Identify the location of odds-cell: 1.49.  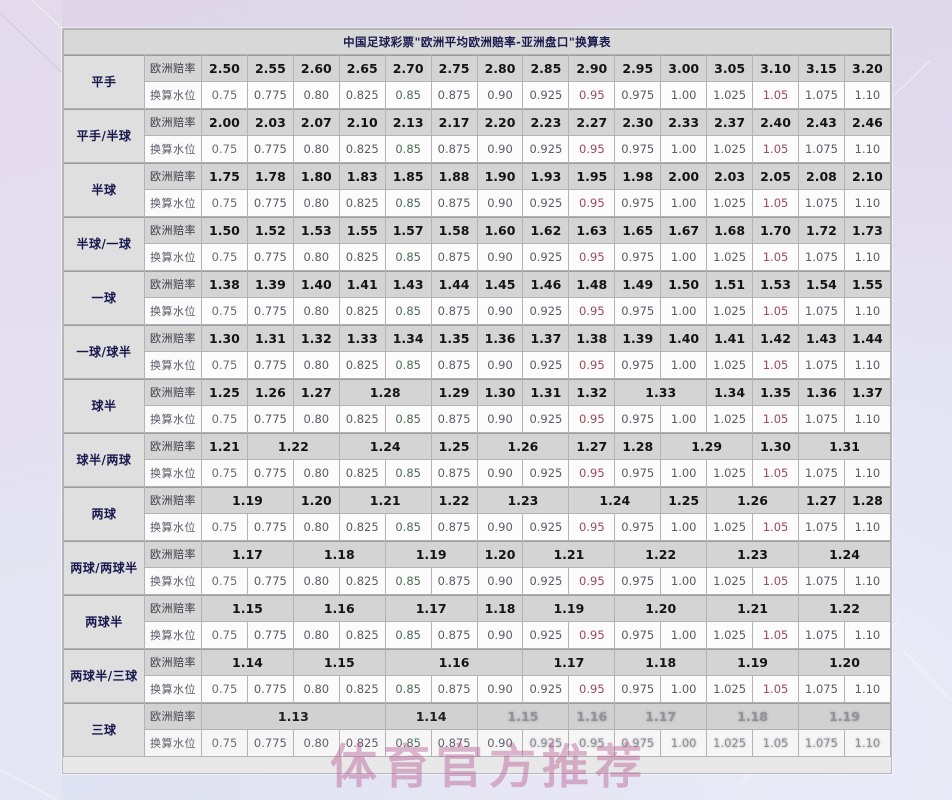
(638, 284).